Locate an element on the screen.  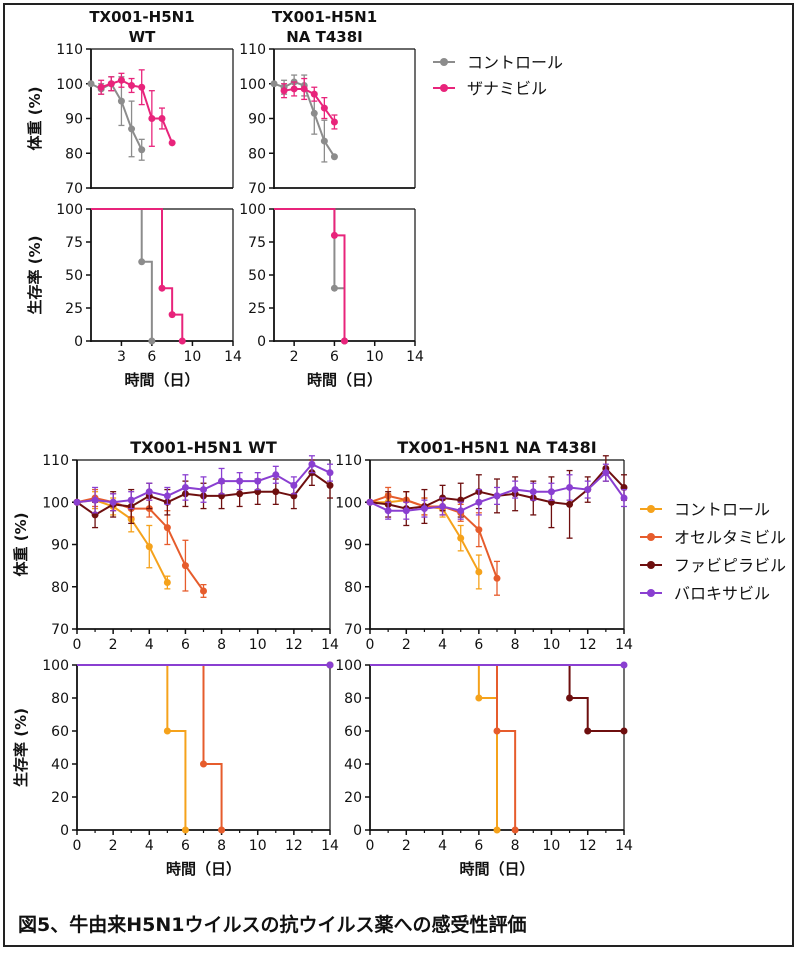
panel-topA_weight: 70 80 90 100 110 TX001-H5N1 WT 体重 (%) is located at coordinates (130, 102).